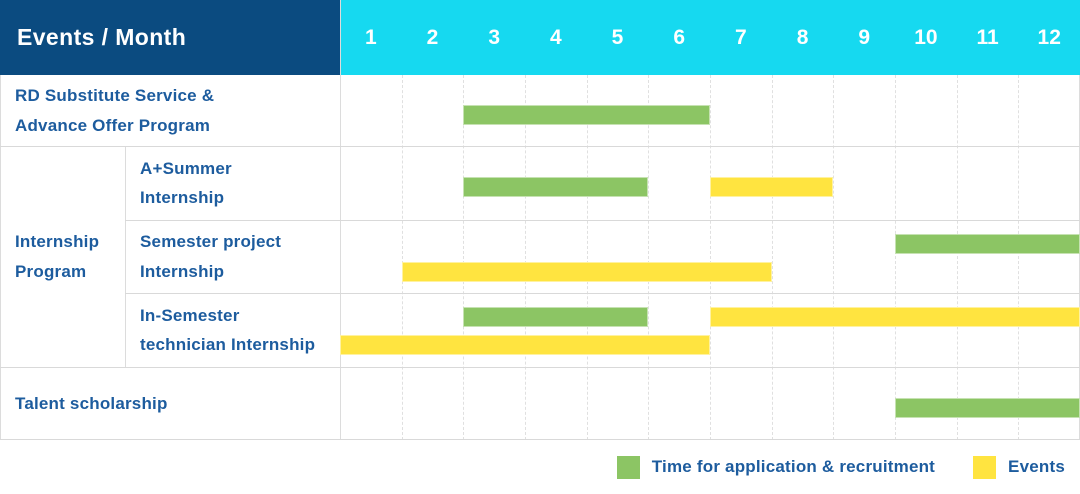  Describe the element at coordinates (985, 467) in the screenshot. I see `legend-swatch-events` at that location.